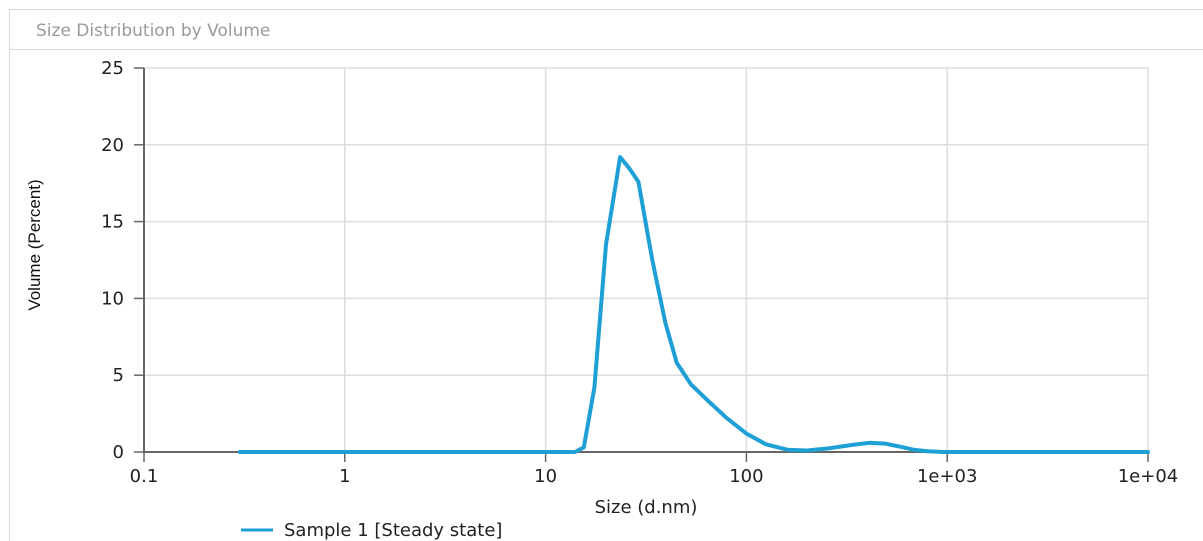  Describe the element at coordinates (606, 30) in the screenshot. I see `panel-header: Size Distribution by Volume` at that location.